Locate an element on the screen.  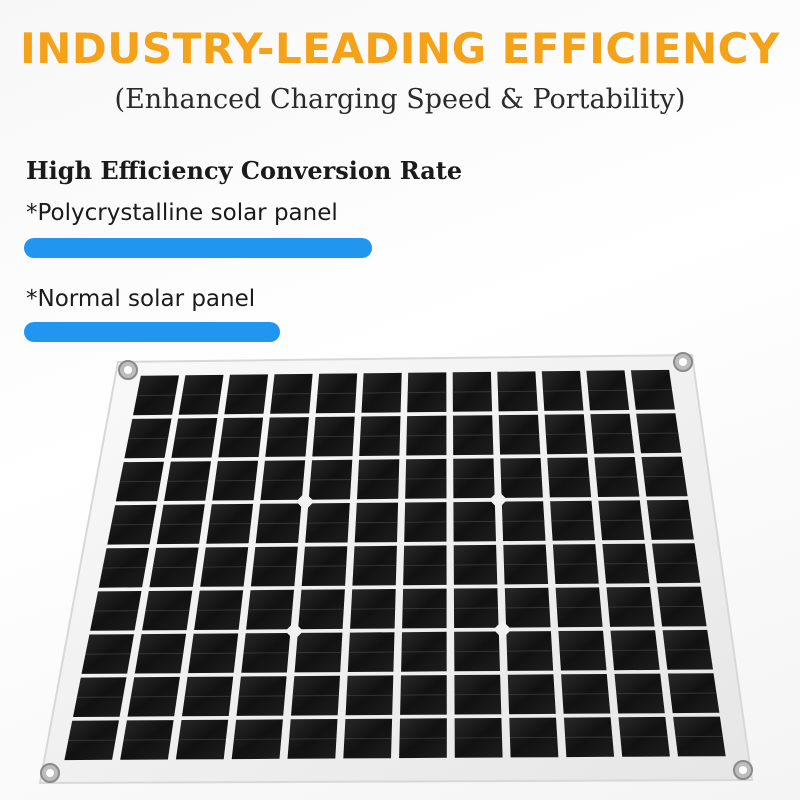
polycrystalline-efficiency-bar is located at coordinates (198, 248).